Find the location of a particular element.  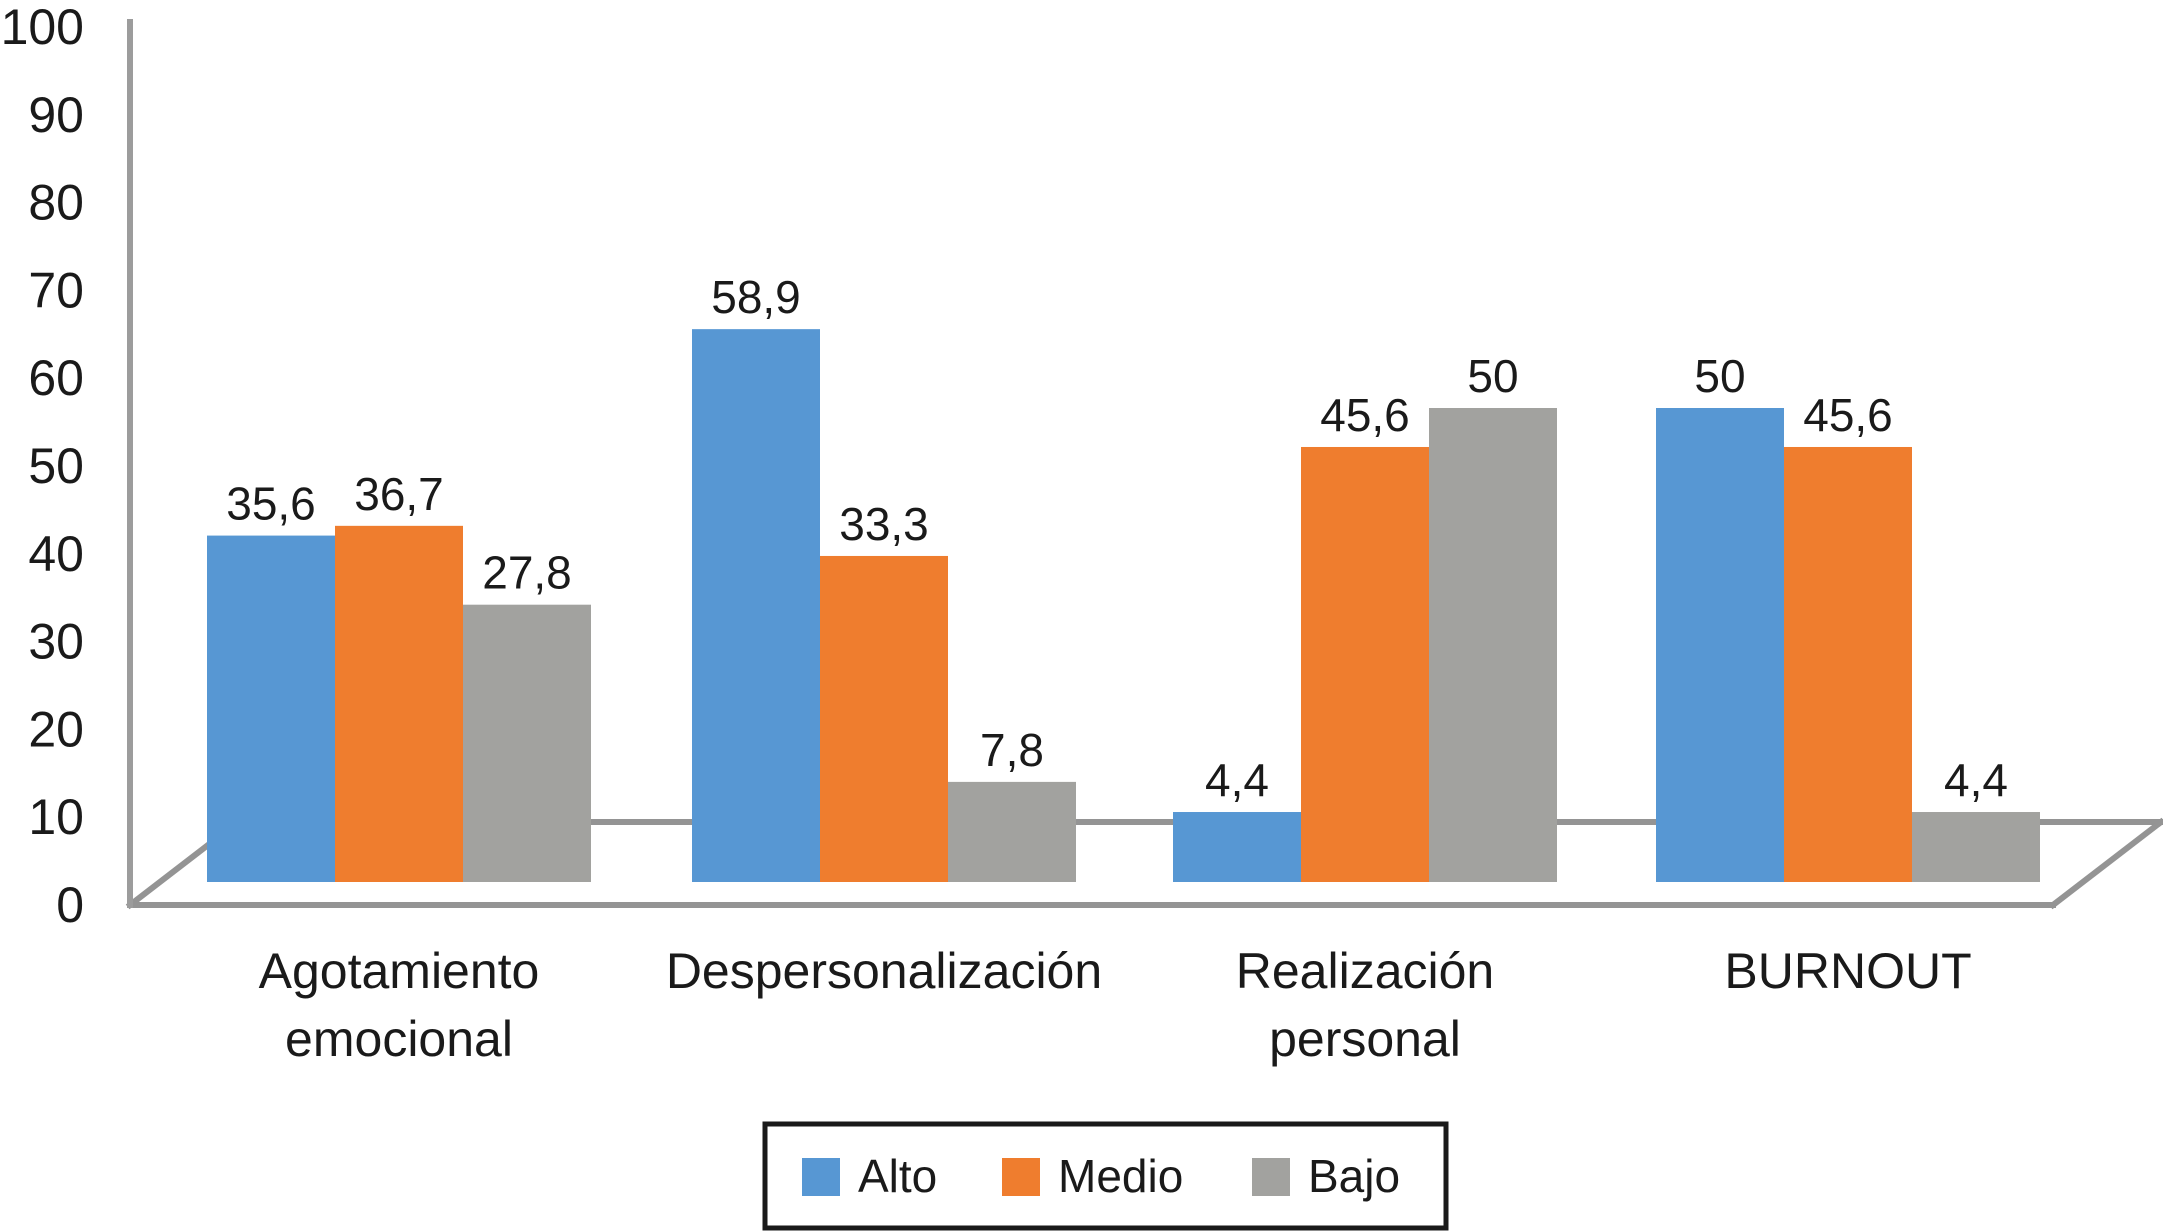

value-label-bajo-3: 50 is located at coordinates (1492, 376).